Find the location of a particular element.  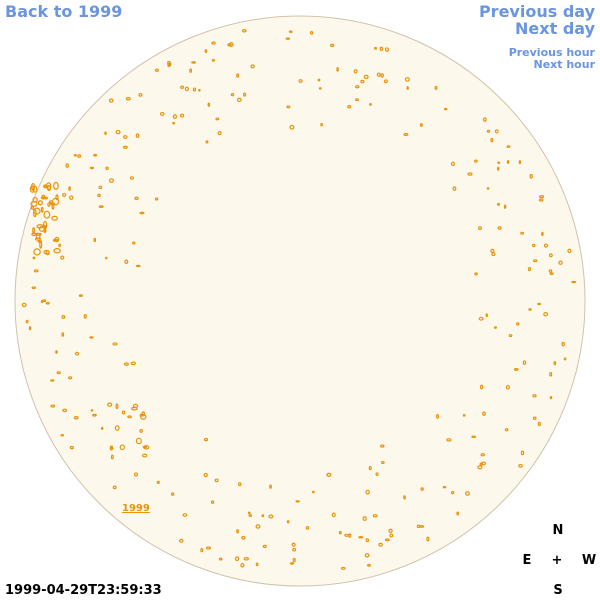

previous-day-link: Previous day is located at coordinates (537, 11).